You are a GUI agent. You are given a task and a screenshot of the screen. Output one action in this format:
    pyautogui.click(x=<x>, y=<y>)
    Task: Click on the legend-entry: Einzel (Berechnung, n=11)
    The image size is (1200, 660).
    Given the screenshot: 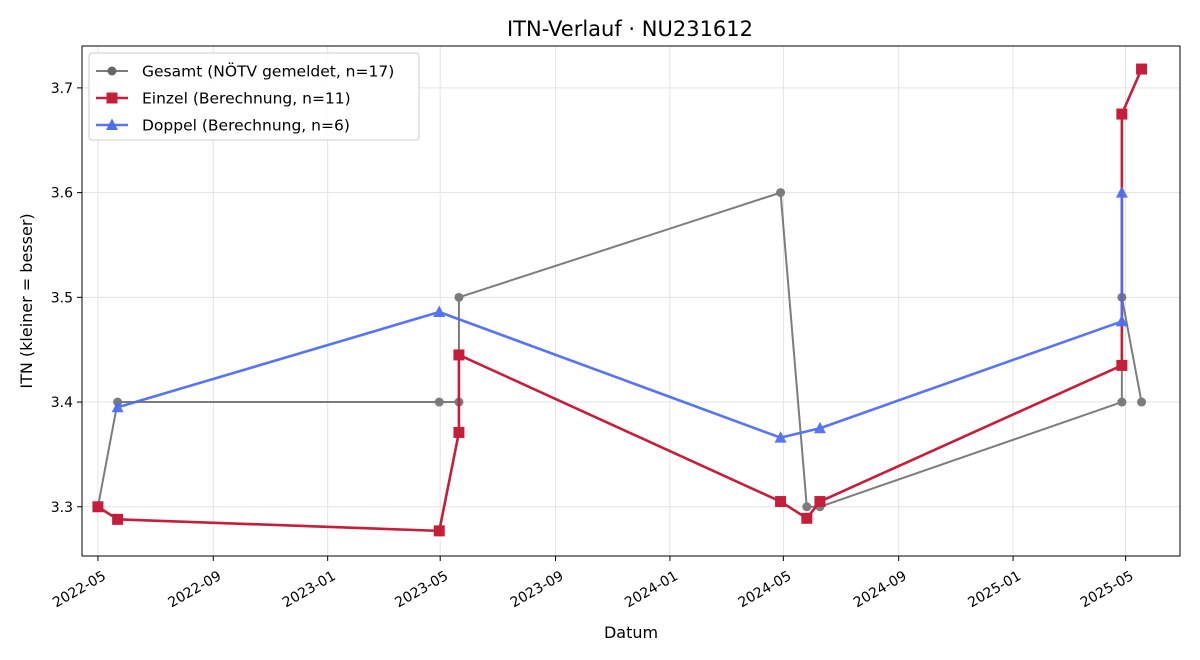 What is the action you would take?
    pyautogui.click(x=223, y=99)
    